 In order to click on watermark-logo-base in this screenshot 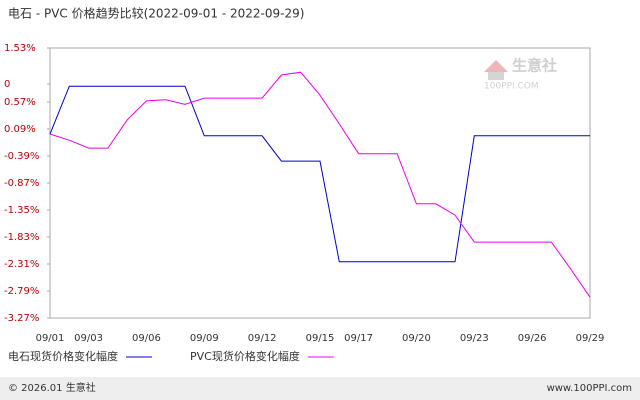, I will do `click(496, 76)`.